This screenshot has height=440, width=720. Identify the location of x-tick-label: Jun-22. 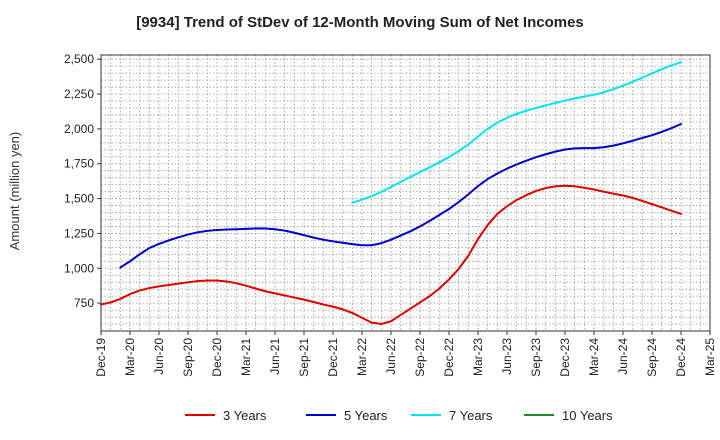
(391, 356).